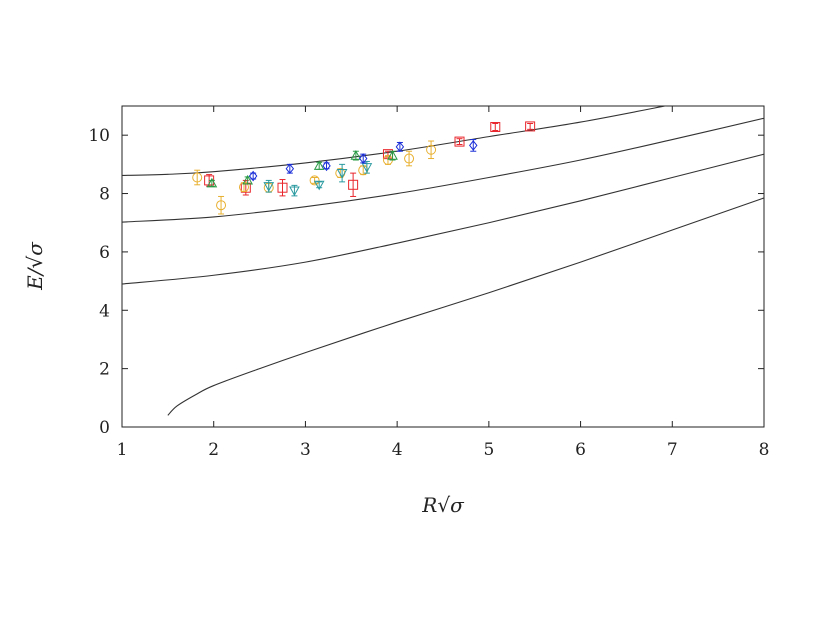 This screenshot has width=817, height=632. I want to click on data-series, so click(364, 168).